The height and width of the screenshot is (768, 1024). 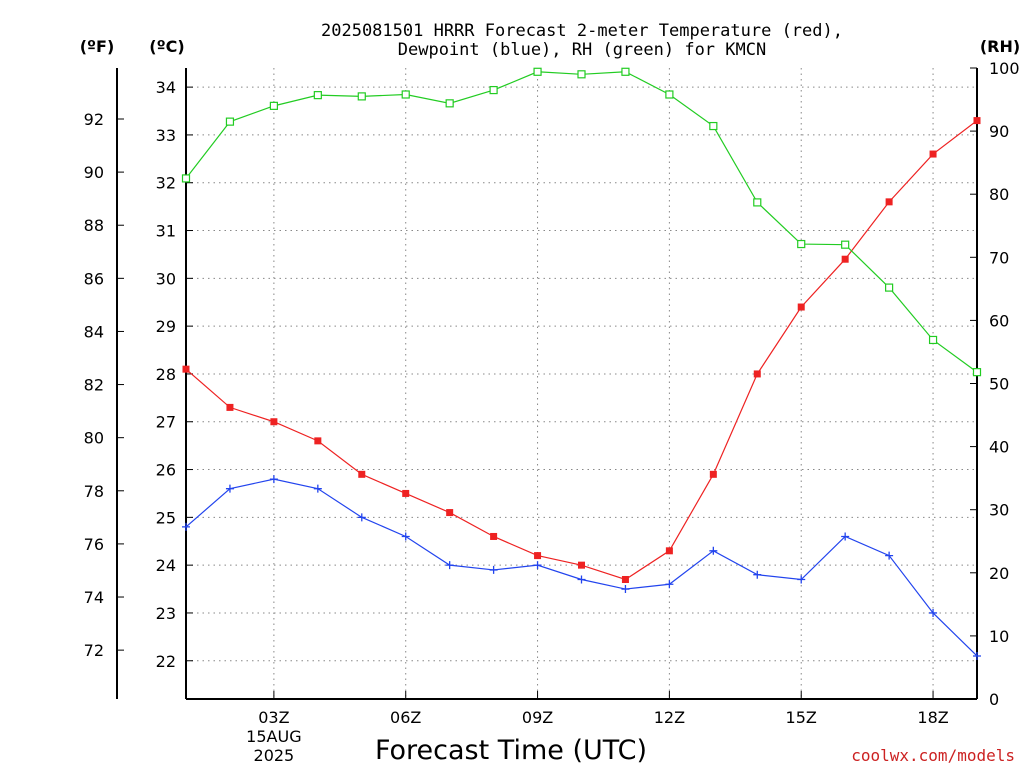 What do you see at coordinates (94, 278) in the screenshot?
I see `fahrenheit-tick-label: 86` at bounding box center [94, 278].